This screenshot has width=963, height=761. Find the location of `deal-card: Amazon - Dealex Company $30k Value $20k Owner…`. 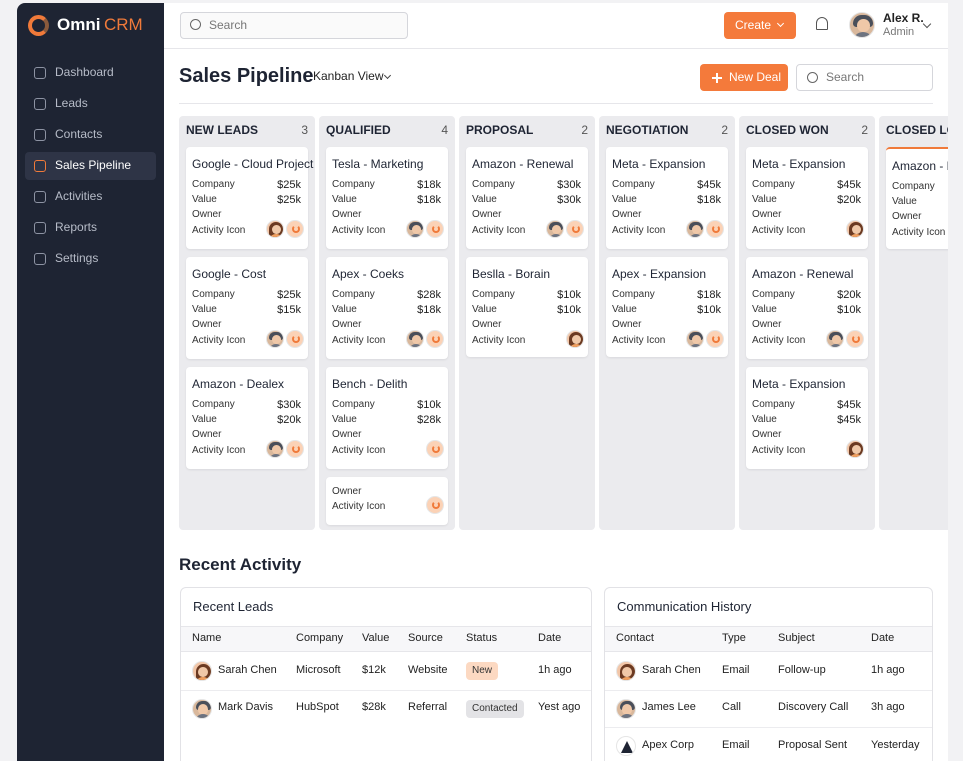

deal-card: Amazon - Dealex Company $30k Value $20k Owner… is located at coordinates (247, 418).